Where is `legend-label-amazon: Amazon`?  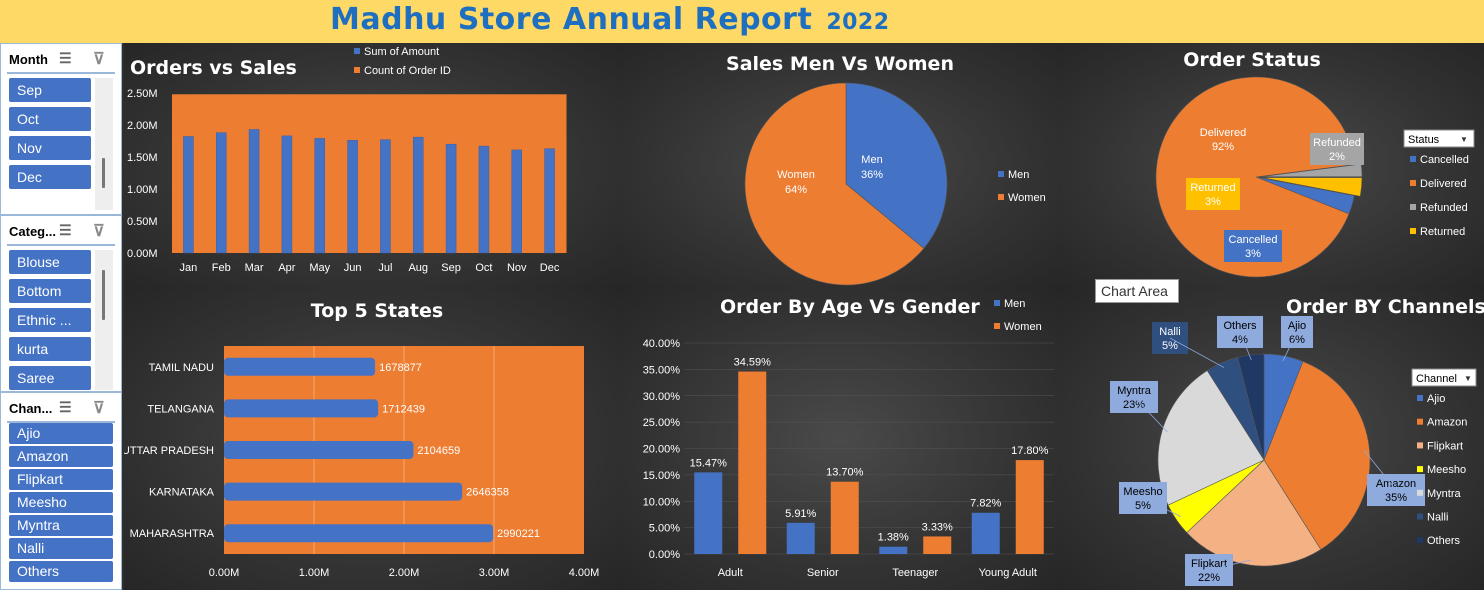 legend-label-amazon: Amazon is located at coordinates (1447, 423).